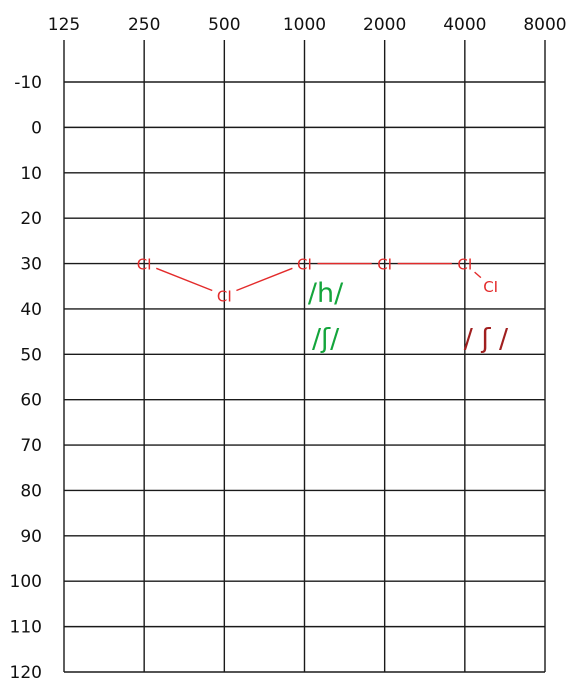  Describe the element at coordinates (224, 25) in the screenshot. I see `x-tick-label: 500` at that location.